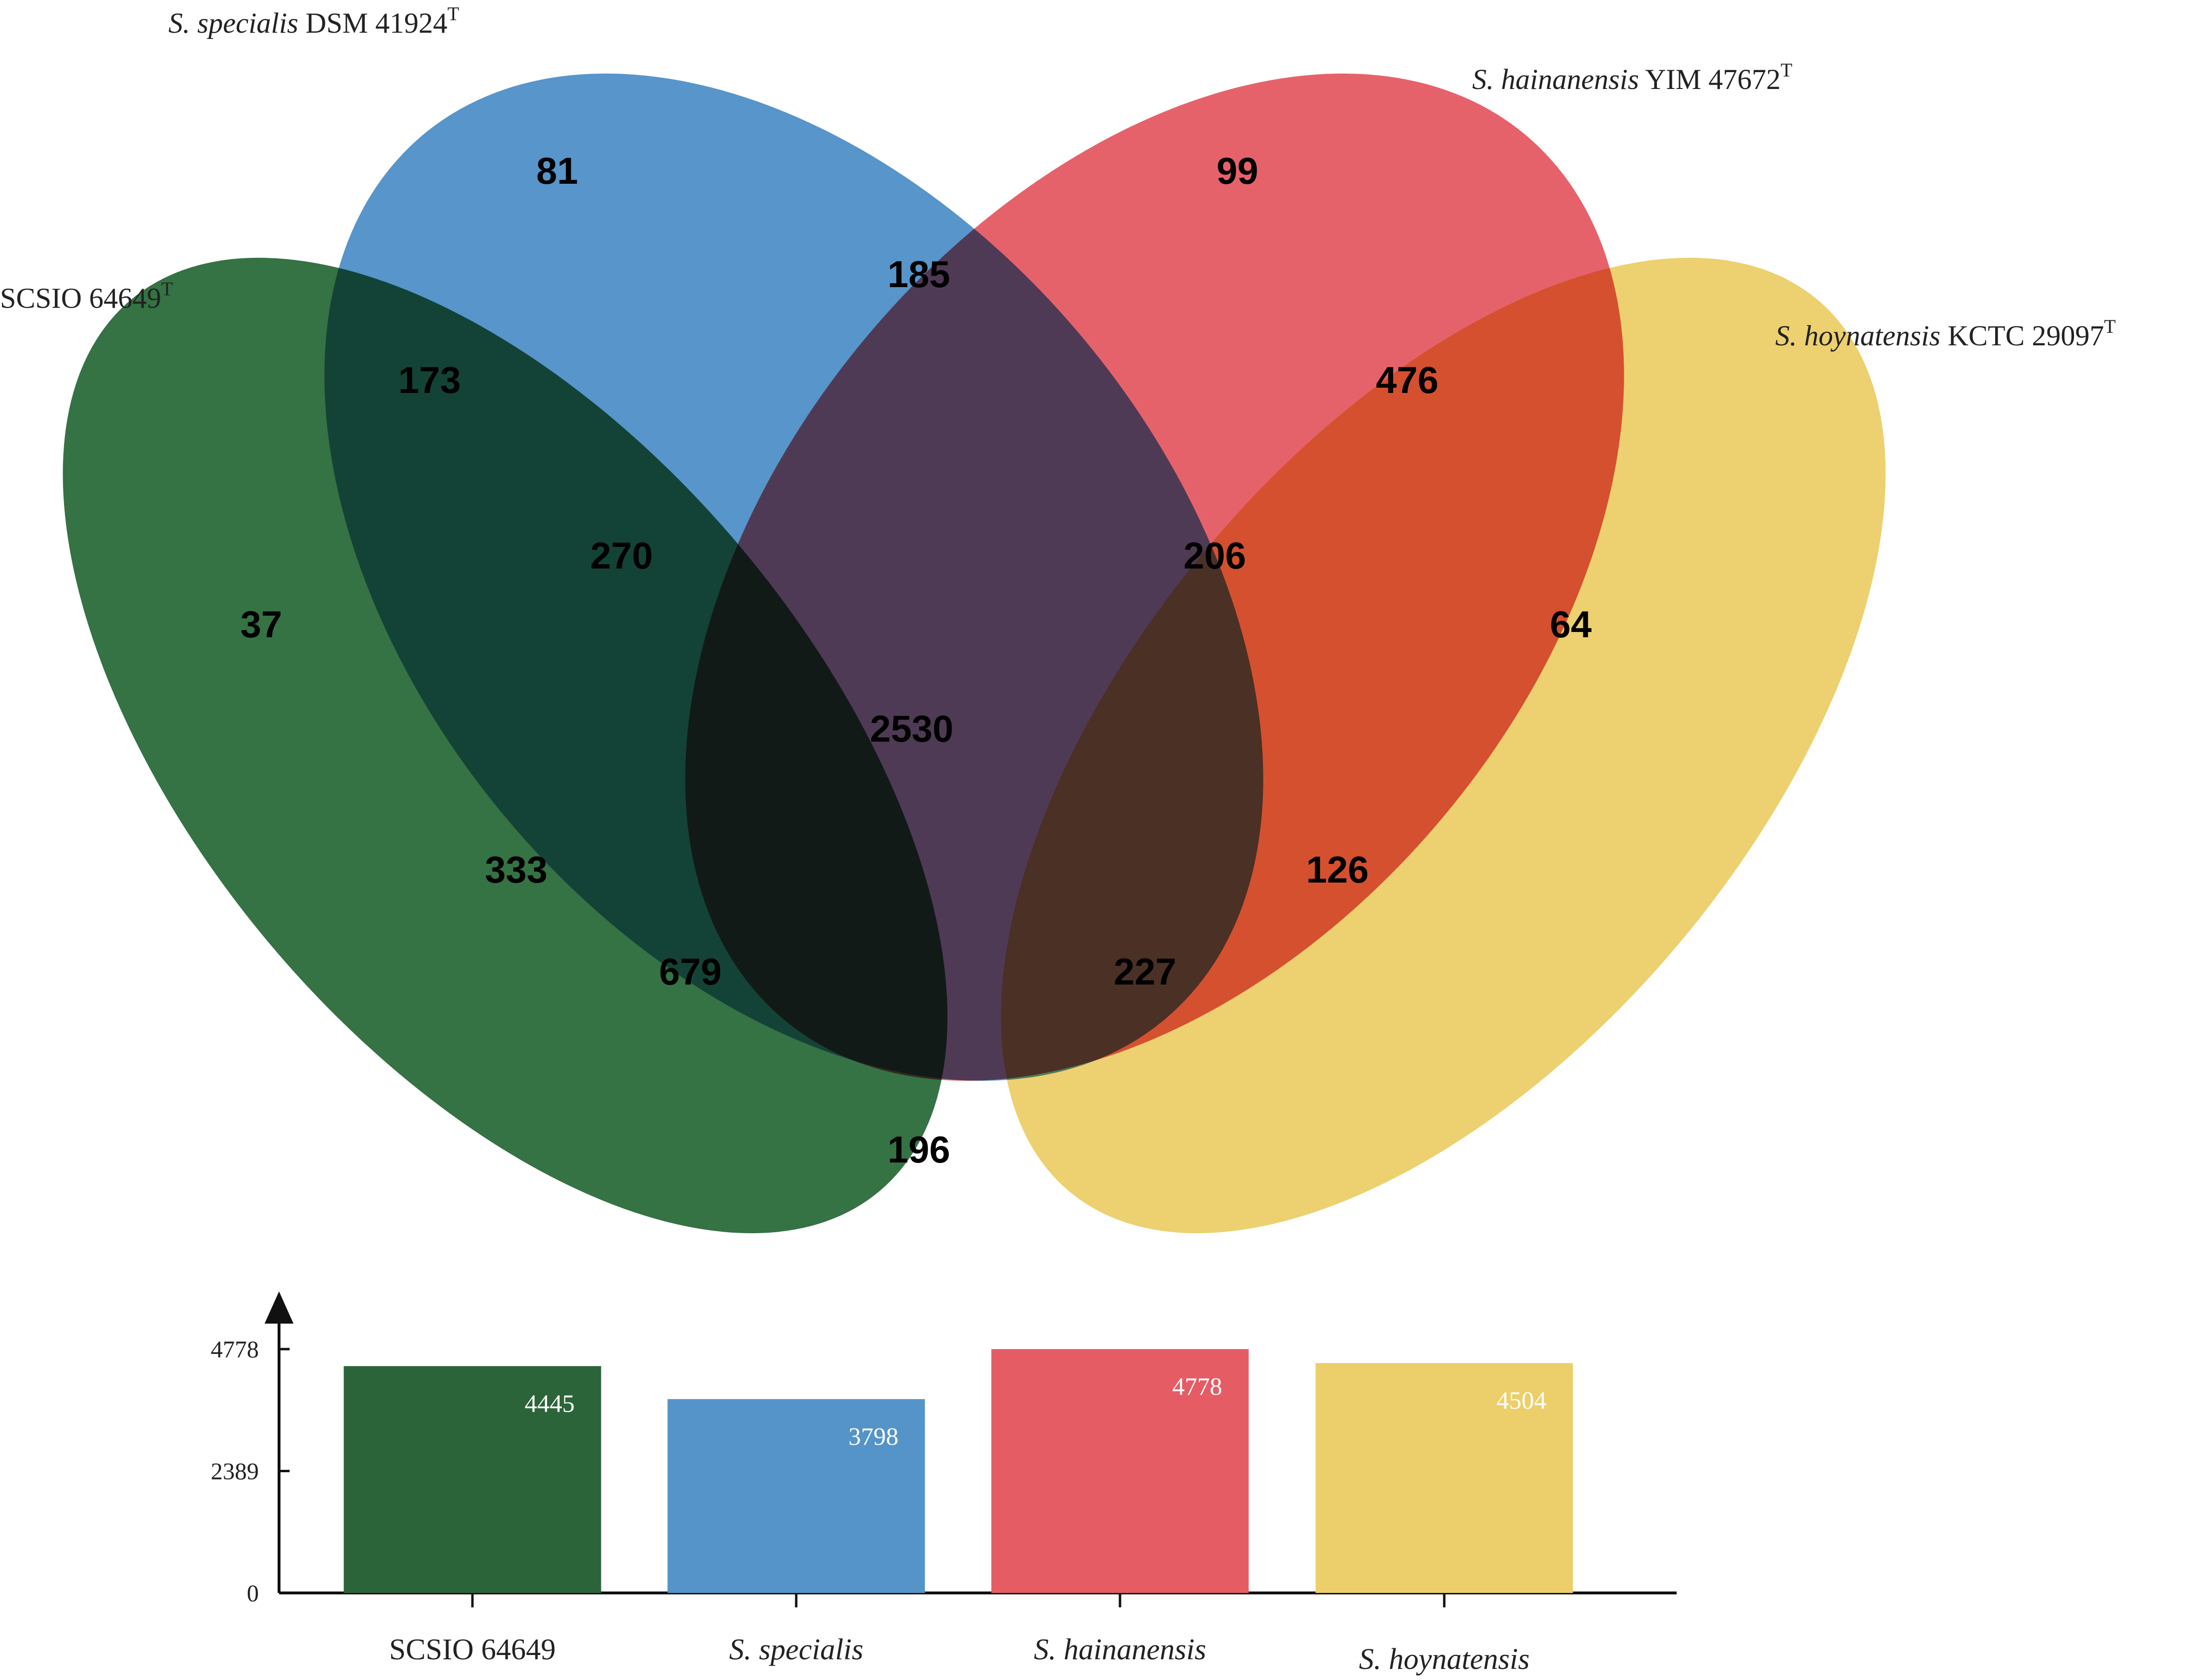  Describe the element at coordinates (279, 1307) in the screenshot. I see `y-axis-arrow-icon` at that location.